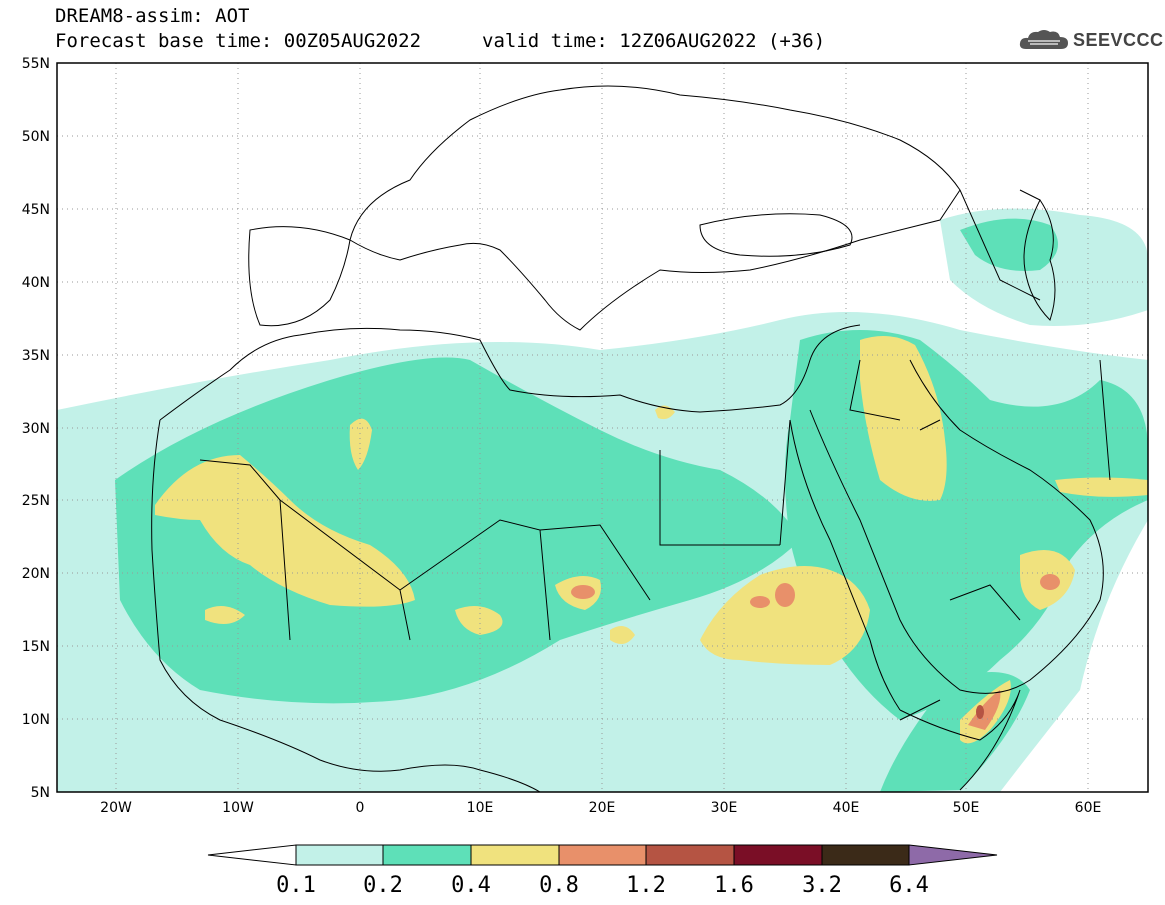  What do you see at coordinates (646, 885) in the screenshot?
I see `colorbar-label: 1.2` at bounding box center [646, 885].